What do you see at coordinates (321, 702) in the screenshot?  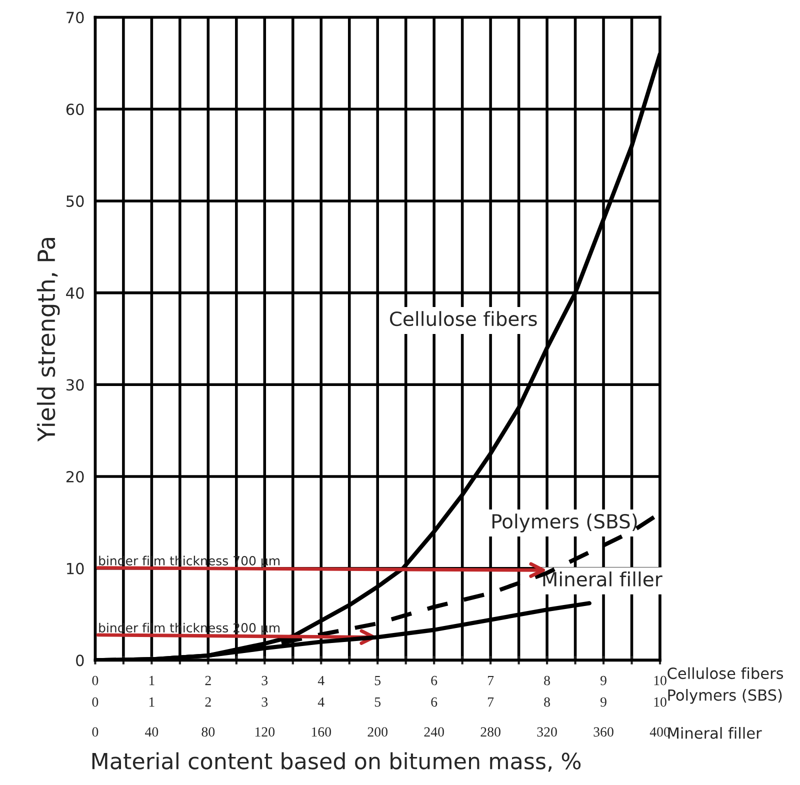 I see `text: 4` at bounding box center [321, 702].